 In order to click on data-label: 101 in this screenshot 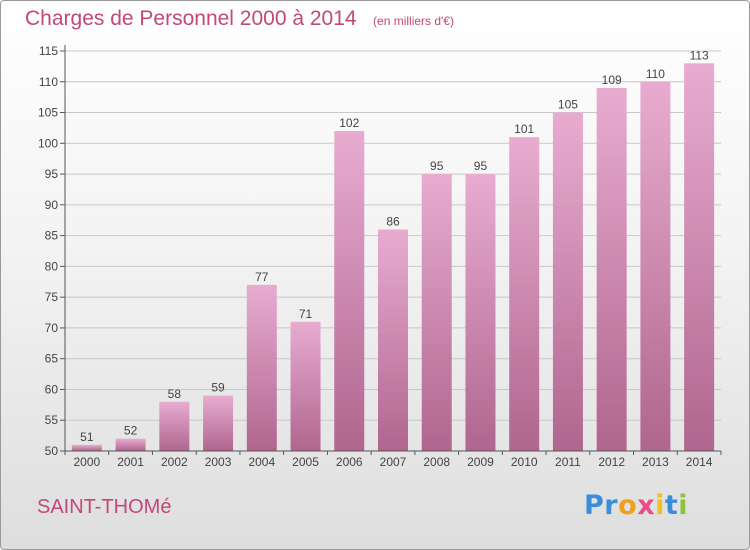, I will do `click(524, 129)`.